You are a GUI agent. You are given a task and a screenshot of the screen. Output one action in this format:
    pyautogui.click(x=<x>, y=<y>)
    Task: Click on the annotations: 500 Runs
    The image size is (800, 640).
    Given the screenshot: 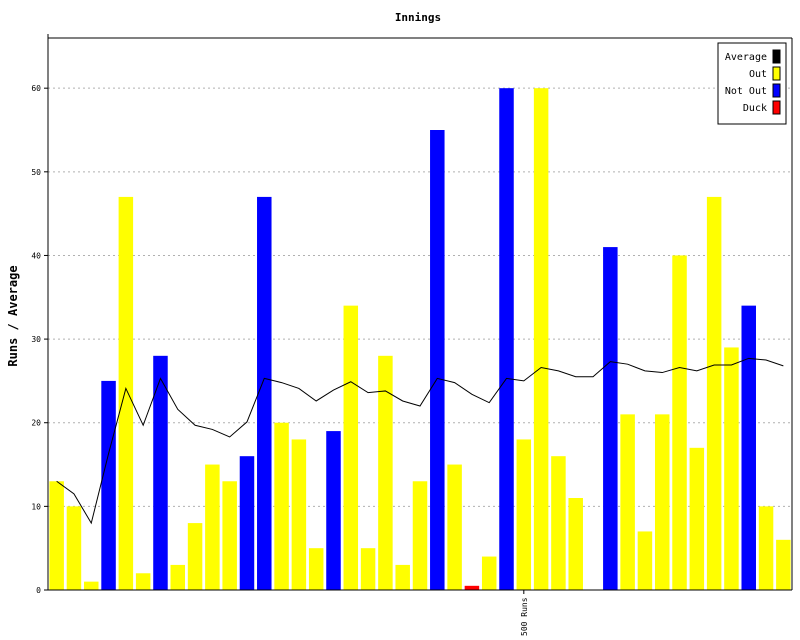 What is the action you would take?
    pyautogui.click(x=524, y=613)
    